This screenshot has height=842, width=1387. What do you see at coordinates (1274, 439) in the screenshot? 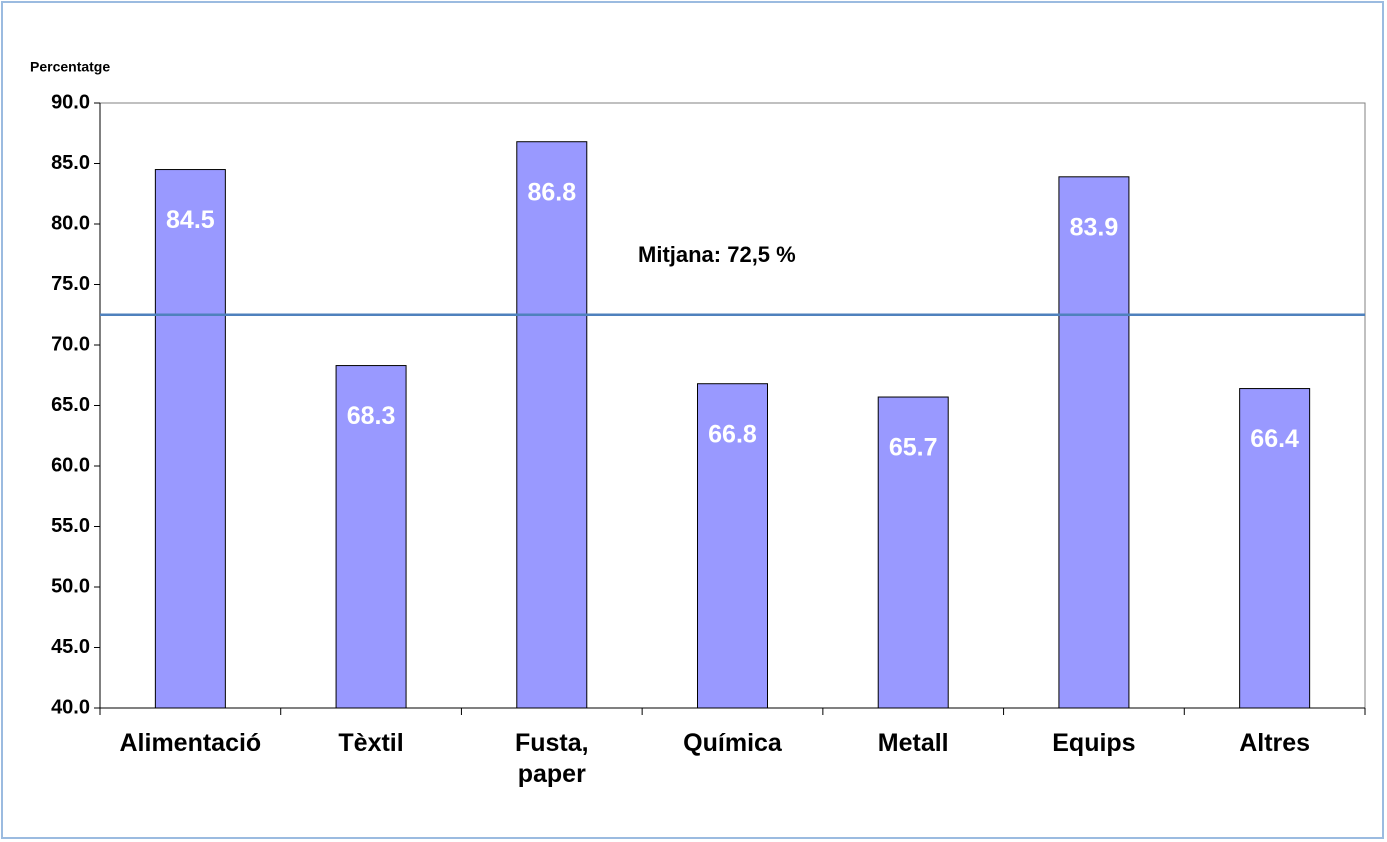
I see `value-label: 66.4` at bounding box center [1274, 439].